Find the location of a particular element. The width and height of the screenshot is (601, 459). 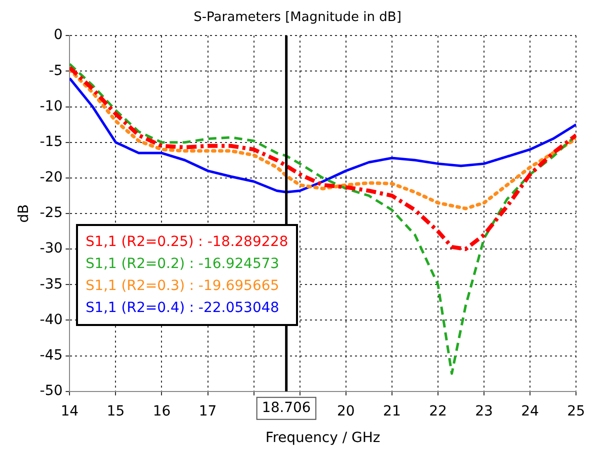

x-tick-label: 20 is located at coordinates (345, 411).